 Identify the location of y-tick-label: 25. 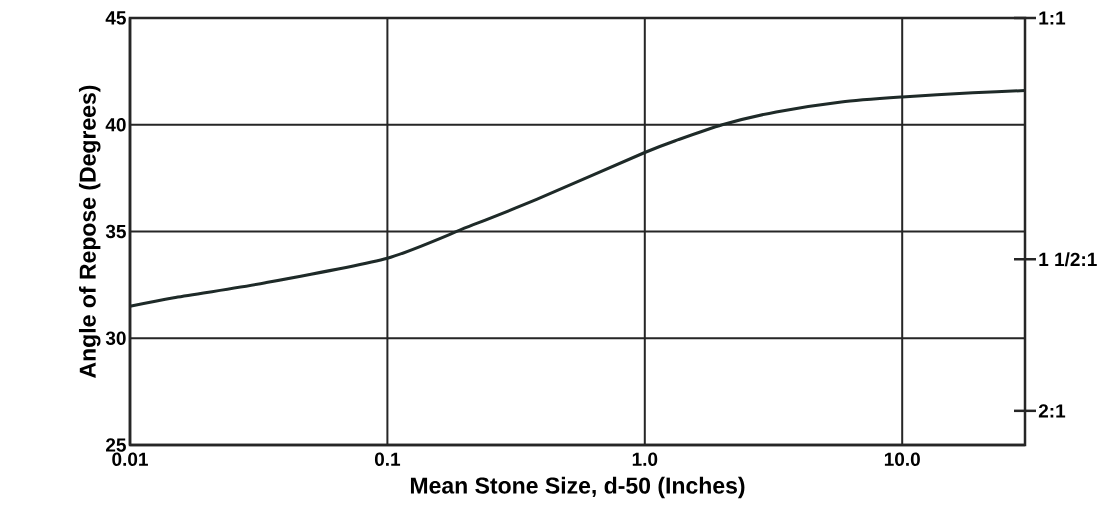
(116, 445).